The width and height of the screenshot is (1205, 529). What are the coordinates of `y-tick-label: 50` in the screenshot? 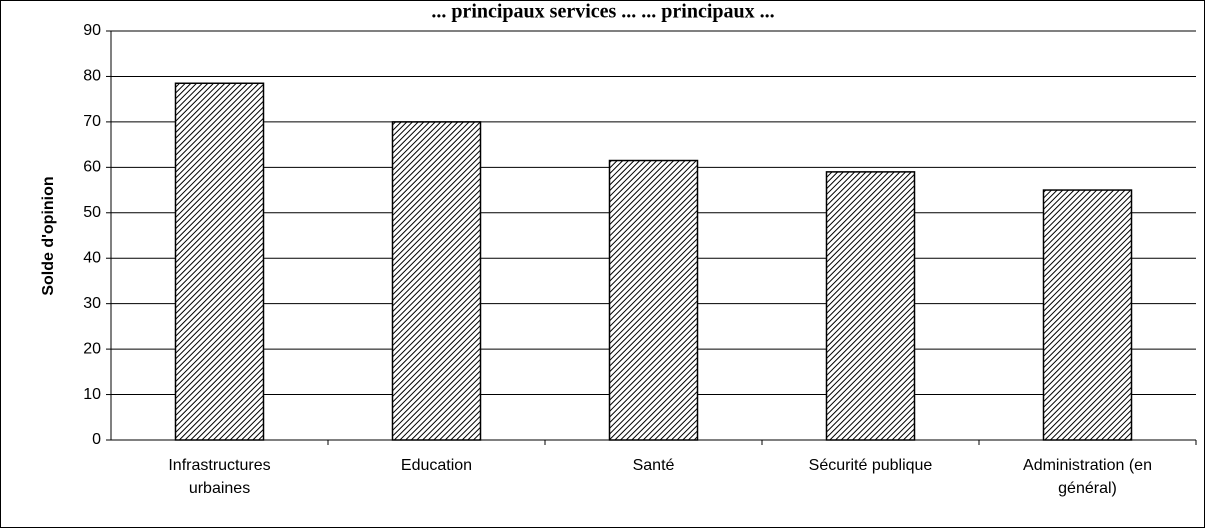 It's located at (92, 212).